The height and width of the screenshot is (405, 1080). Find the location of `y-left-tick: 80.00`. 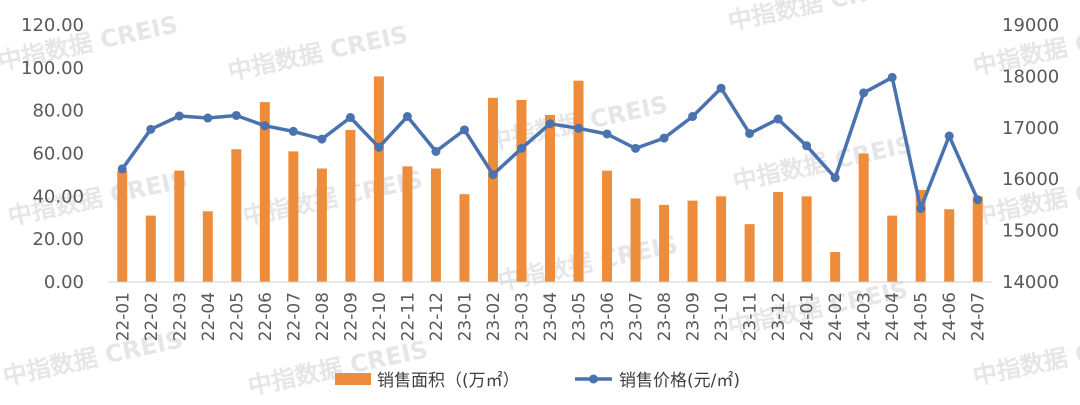

y-left-tick: 80.00 is located at coordinates (58, 111).